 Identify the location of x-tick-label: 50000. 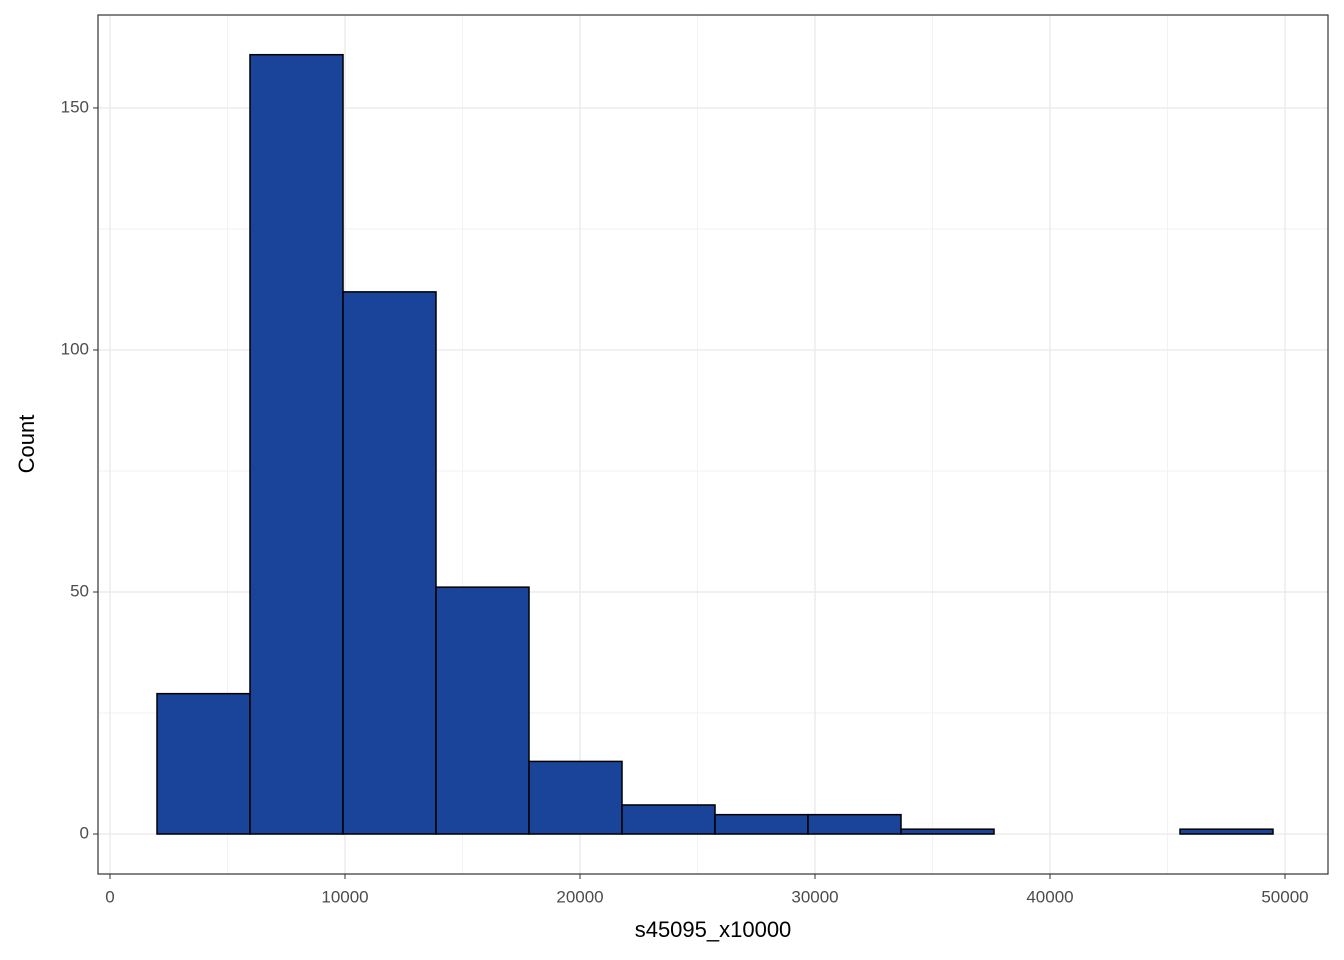
(1284, 896).